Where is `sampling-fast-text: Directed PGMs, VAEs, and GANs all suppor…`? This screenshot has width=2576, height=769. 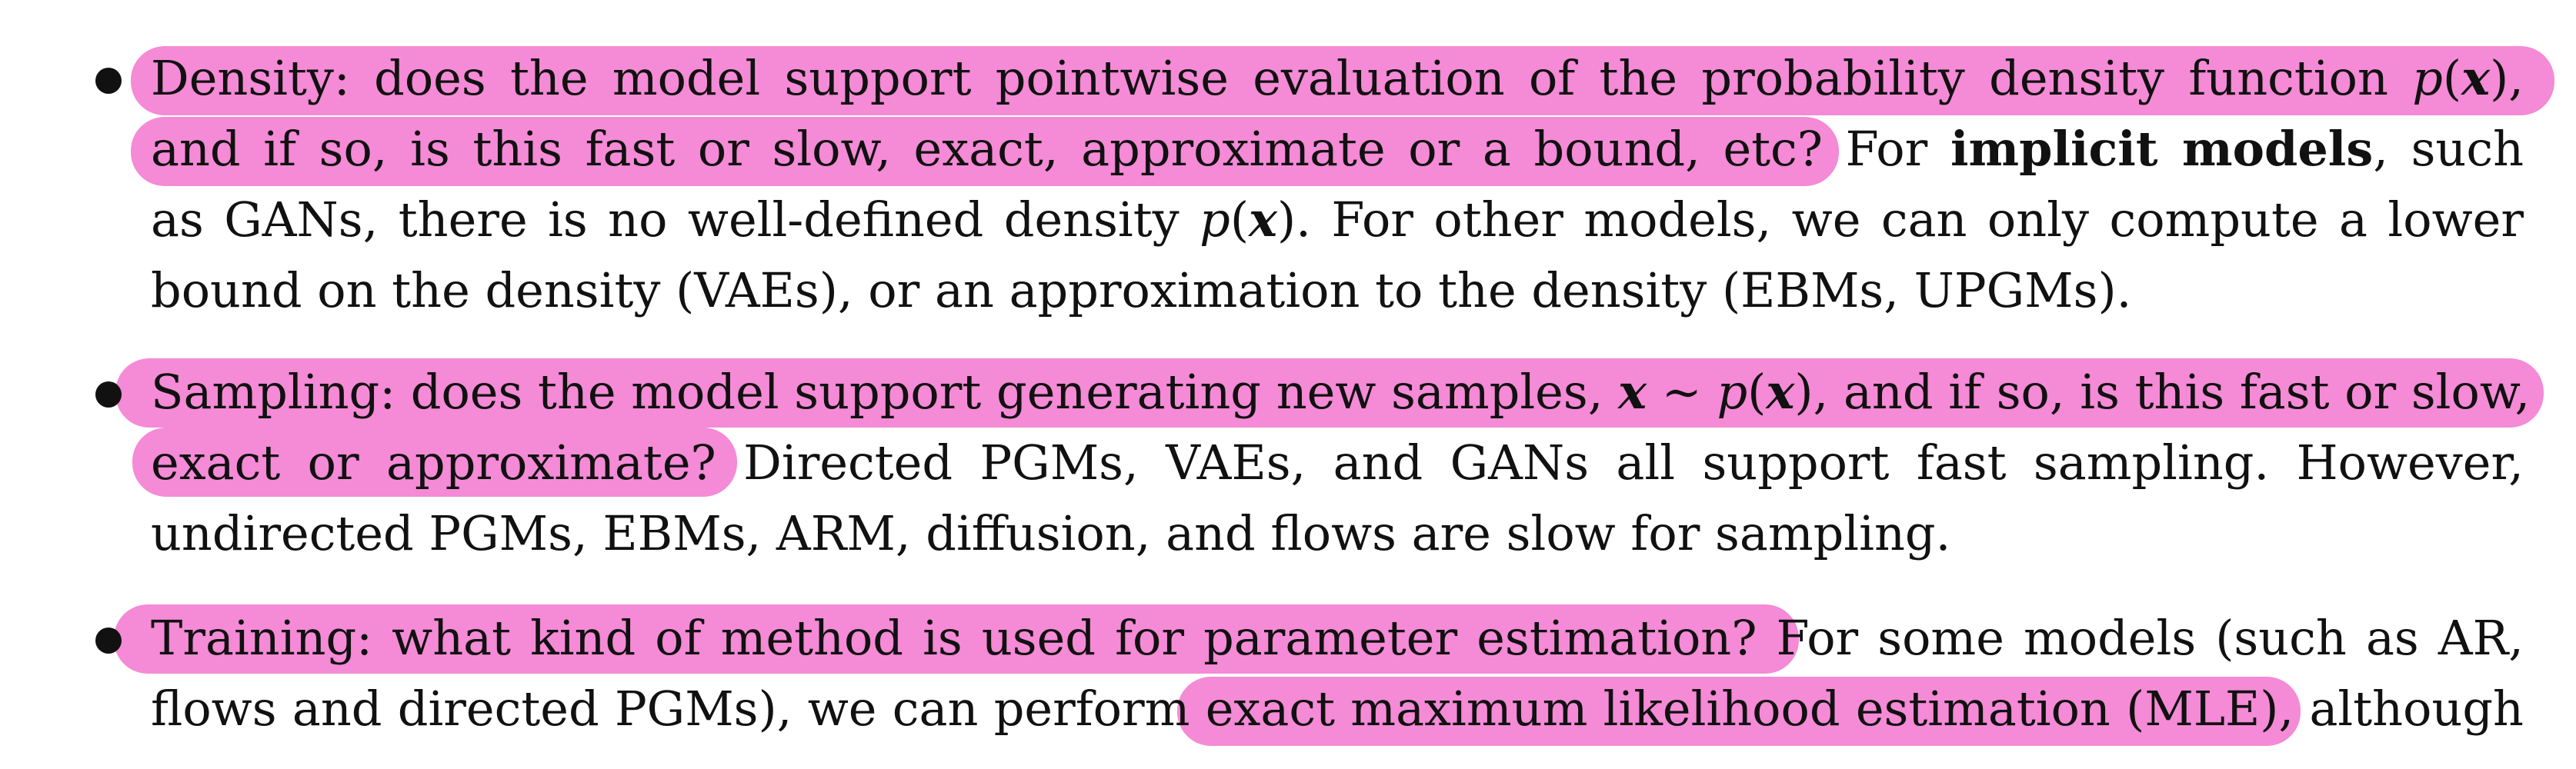
sampling-fast-text: Directed PGMs, VAEs, and GANs all suppor… is located at coordinates (1620, 462).